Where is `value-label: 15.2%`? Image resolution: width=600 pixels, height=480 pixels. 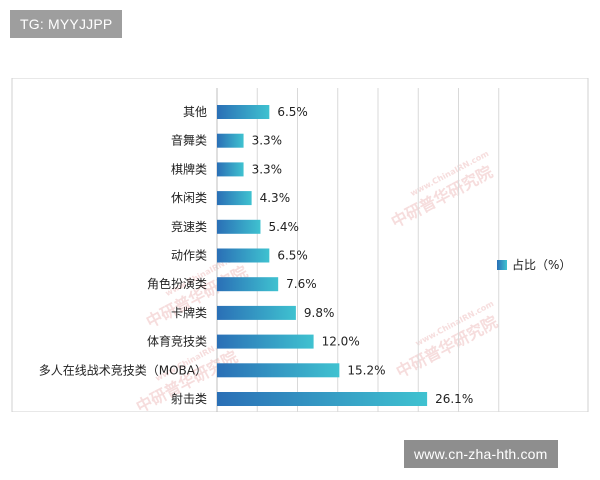
value-label: 15.2% is located at coordinates (366, 370).